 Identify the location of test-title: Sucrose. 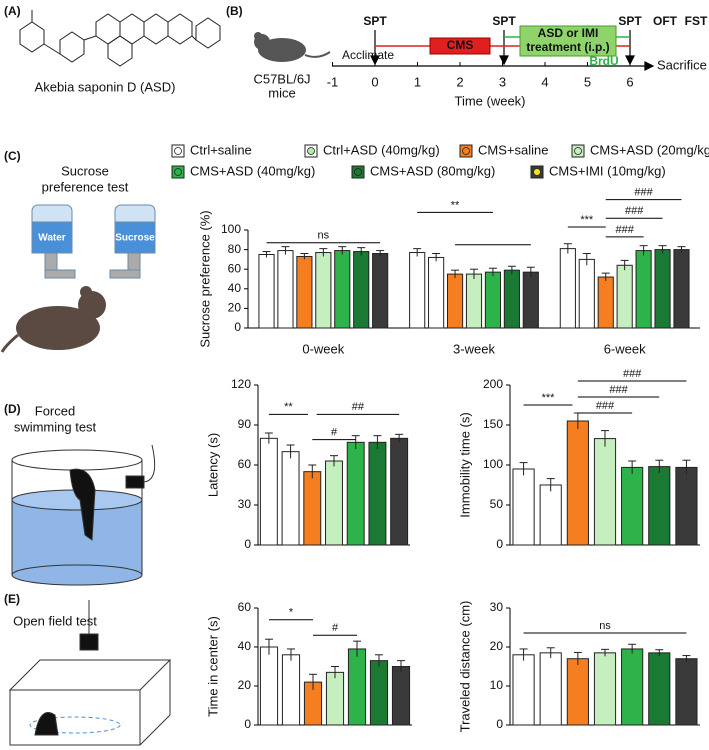
(85, 170).